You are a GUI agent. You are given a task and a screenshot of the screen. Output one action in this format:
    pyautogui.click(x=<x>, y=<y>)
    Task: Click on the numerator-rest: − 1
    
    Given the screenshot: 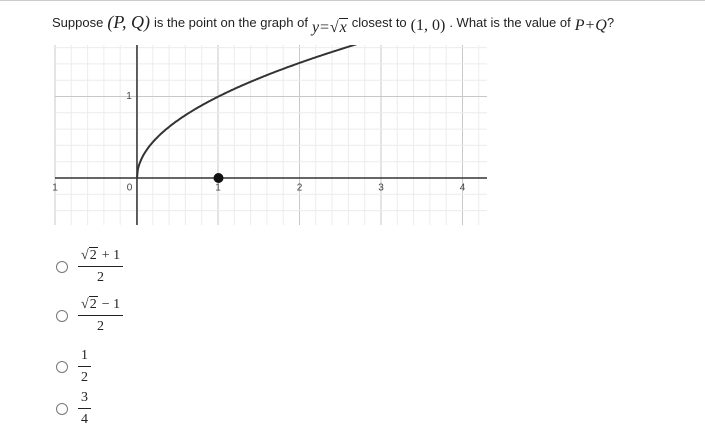 What is the action you would take?
    pyautogui.click(x=111, y=304)
    